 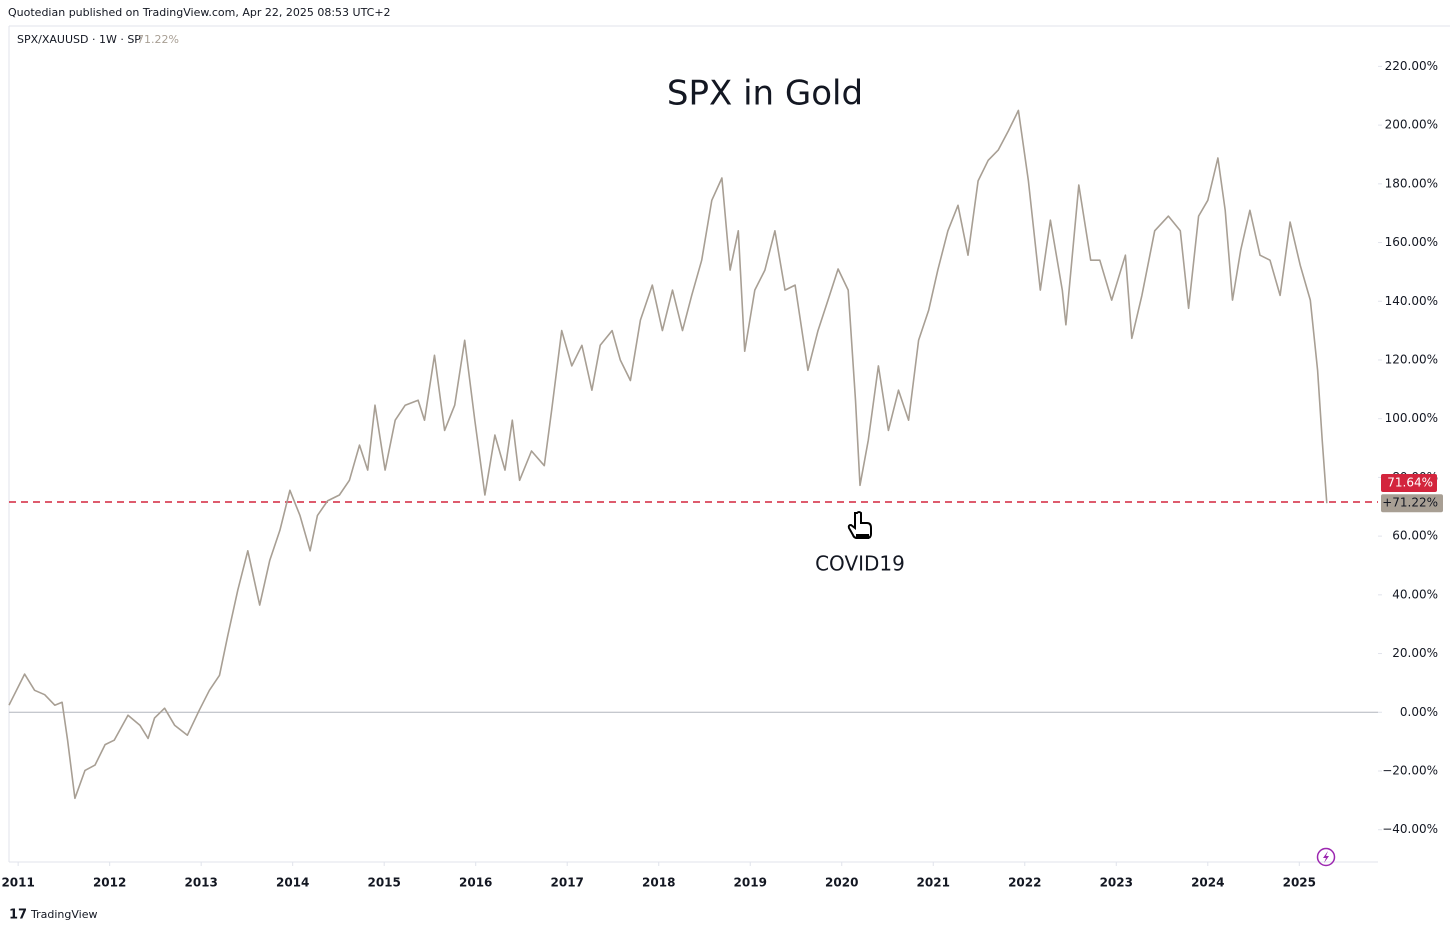 I want to click on x-tick-label: 2013, so click(x=200, y=883).